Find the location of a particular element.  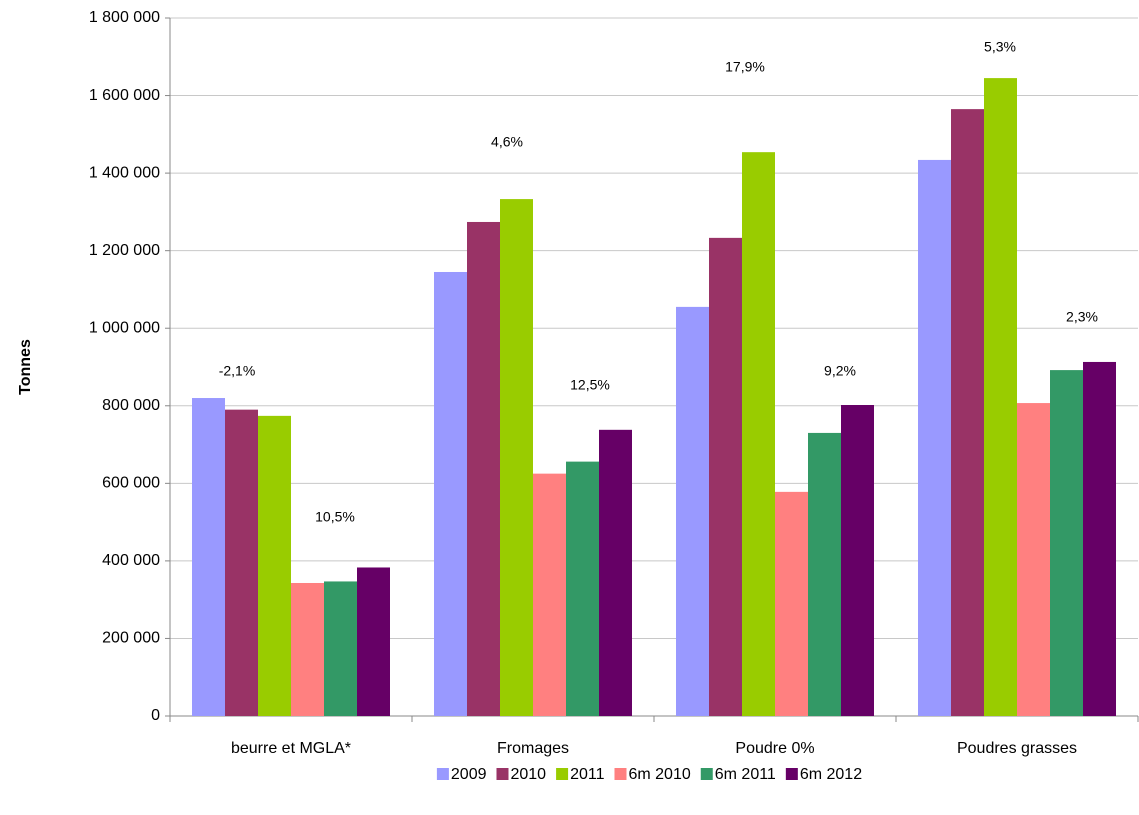

legend-label: 6m 2011 is located at coordinates (745, 774).